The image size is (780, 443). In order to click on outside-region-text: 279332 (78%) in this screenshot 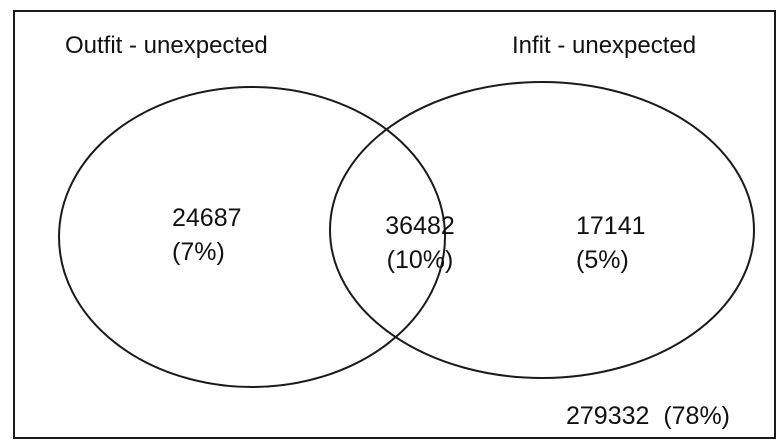, I will do `click(648, 416)`.